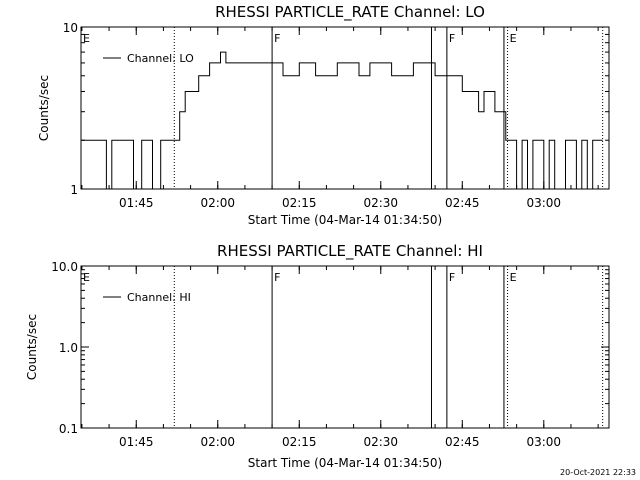 This screenshot has height=480, width=640. I want to click on timestamp: 20-Oct-2021 22:33, so click(598, 472).